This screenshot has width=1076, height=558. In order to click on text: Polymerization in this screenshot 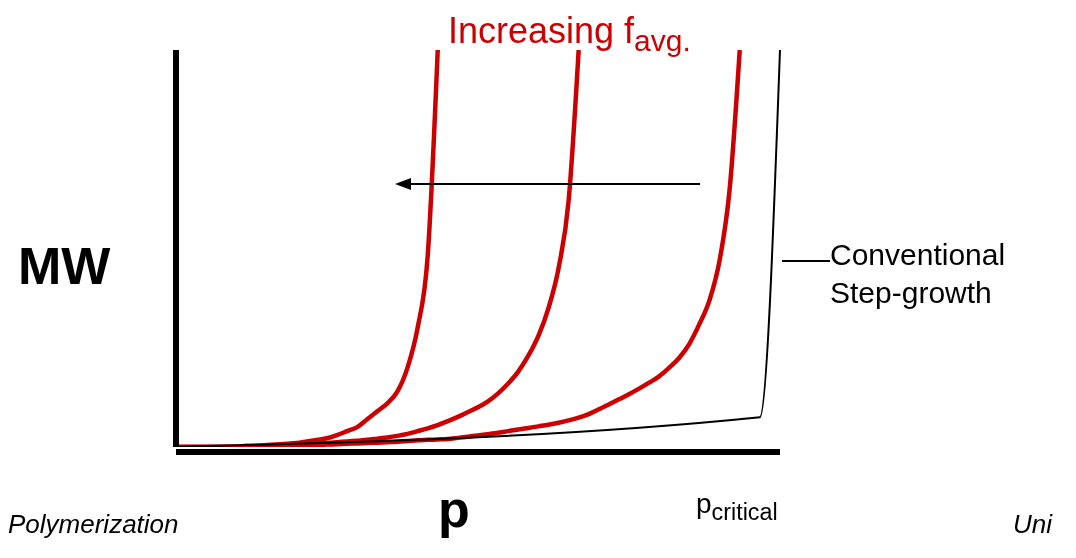, I will do `click(94, 524)`.